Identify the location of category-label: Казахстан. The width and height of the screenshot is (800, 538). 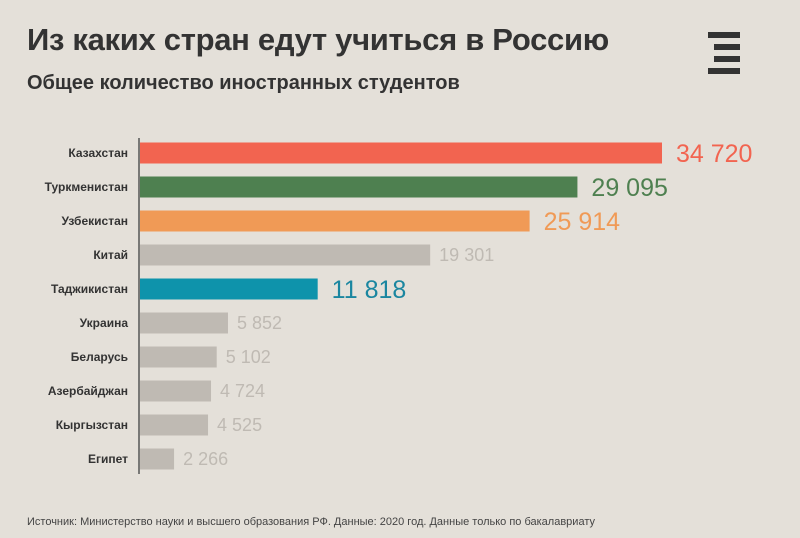
(98, 153).